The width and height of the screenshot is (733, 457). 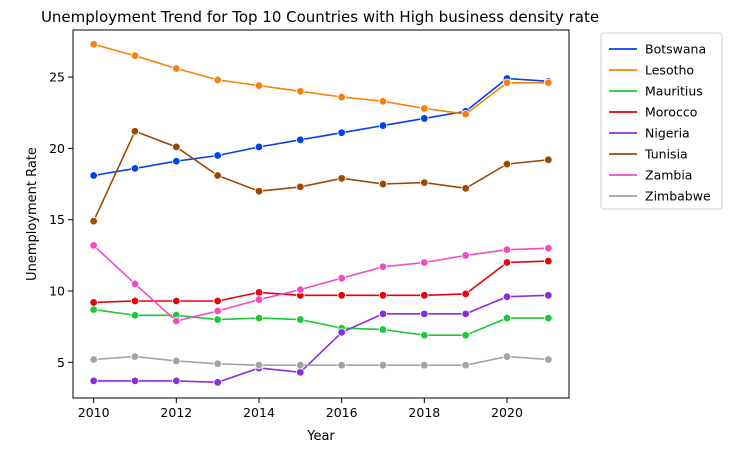 What do you see at coordinates (671, 112) in the screenshot?
I see `legend-label: Morocco` at bounding box center [671, 112].